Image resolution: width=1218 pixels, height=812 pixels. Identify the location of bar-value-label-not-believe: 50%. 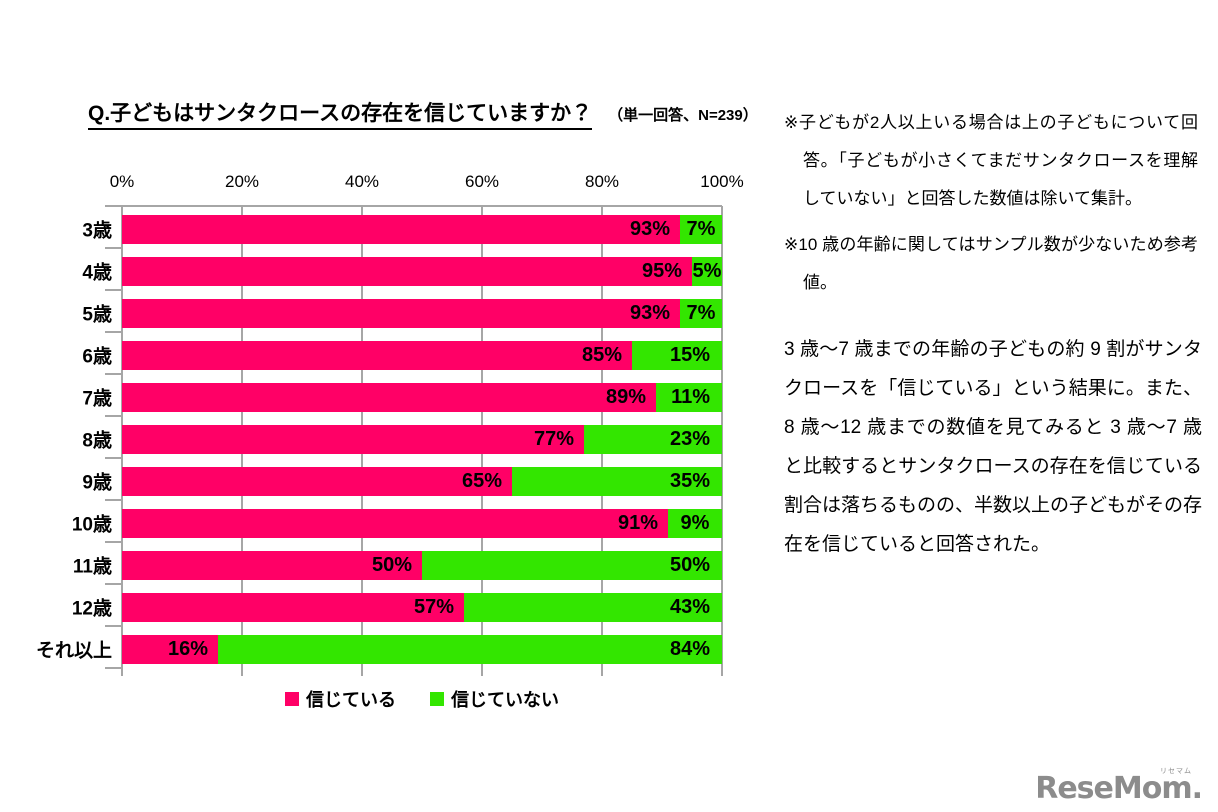
(689, 565).